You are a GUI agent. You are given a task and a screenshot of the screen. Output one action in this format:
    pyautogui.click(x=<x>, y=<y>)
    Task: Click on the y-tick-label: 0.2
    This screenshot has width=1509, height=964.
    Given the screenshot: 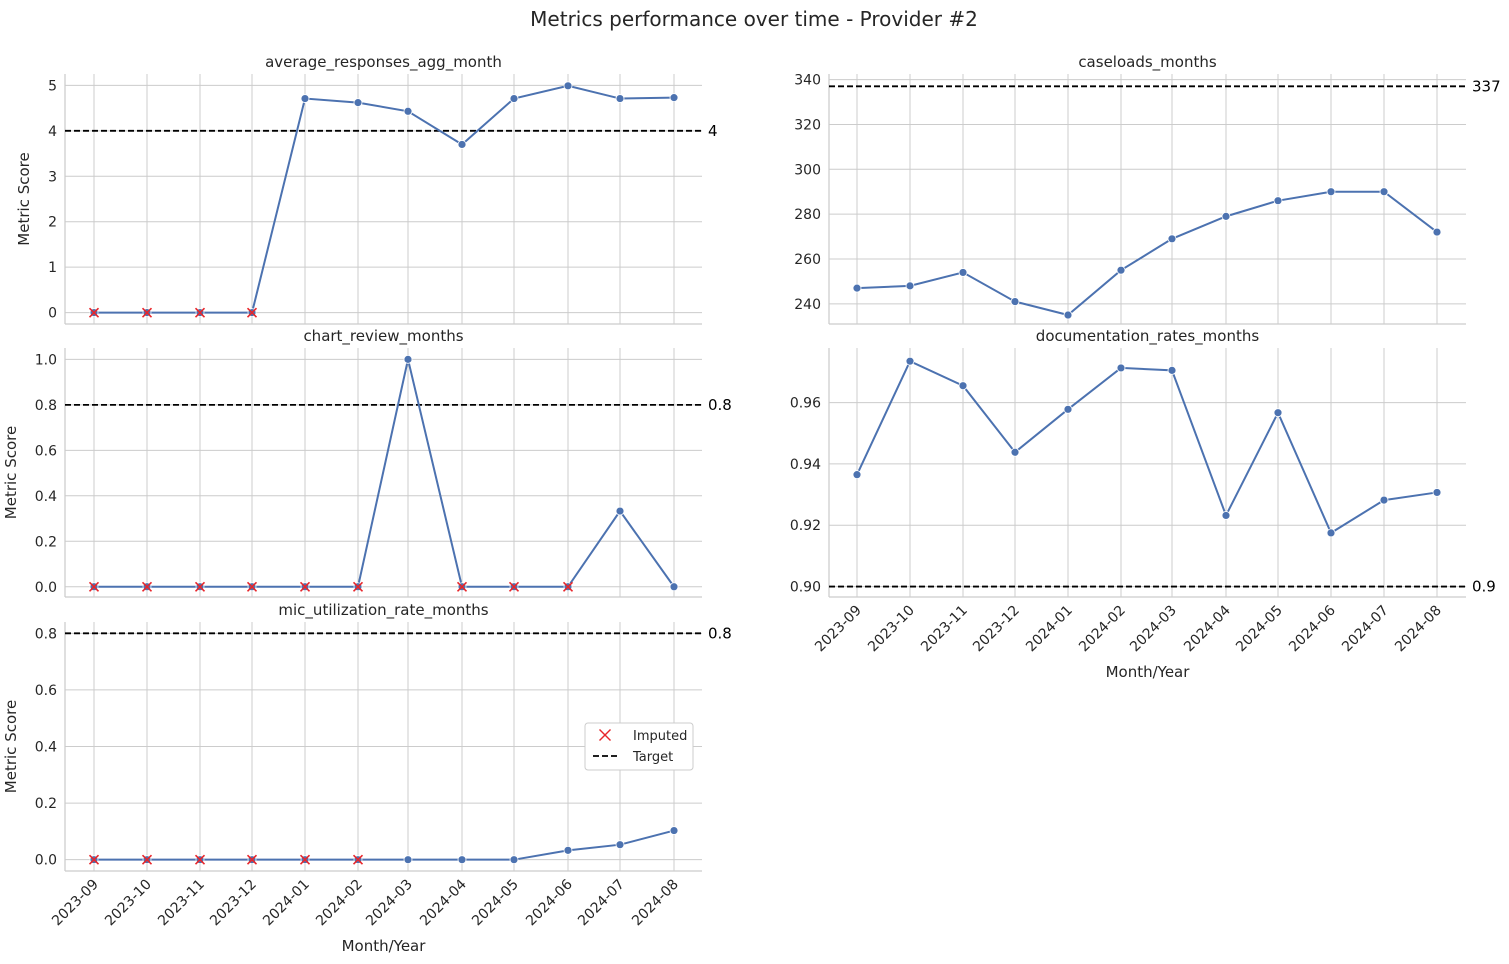 What is the action you would take?
    pyautogui.click(x=46, y=542)
    